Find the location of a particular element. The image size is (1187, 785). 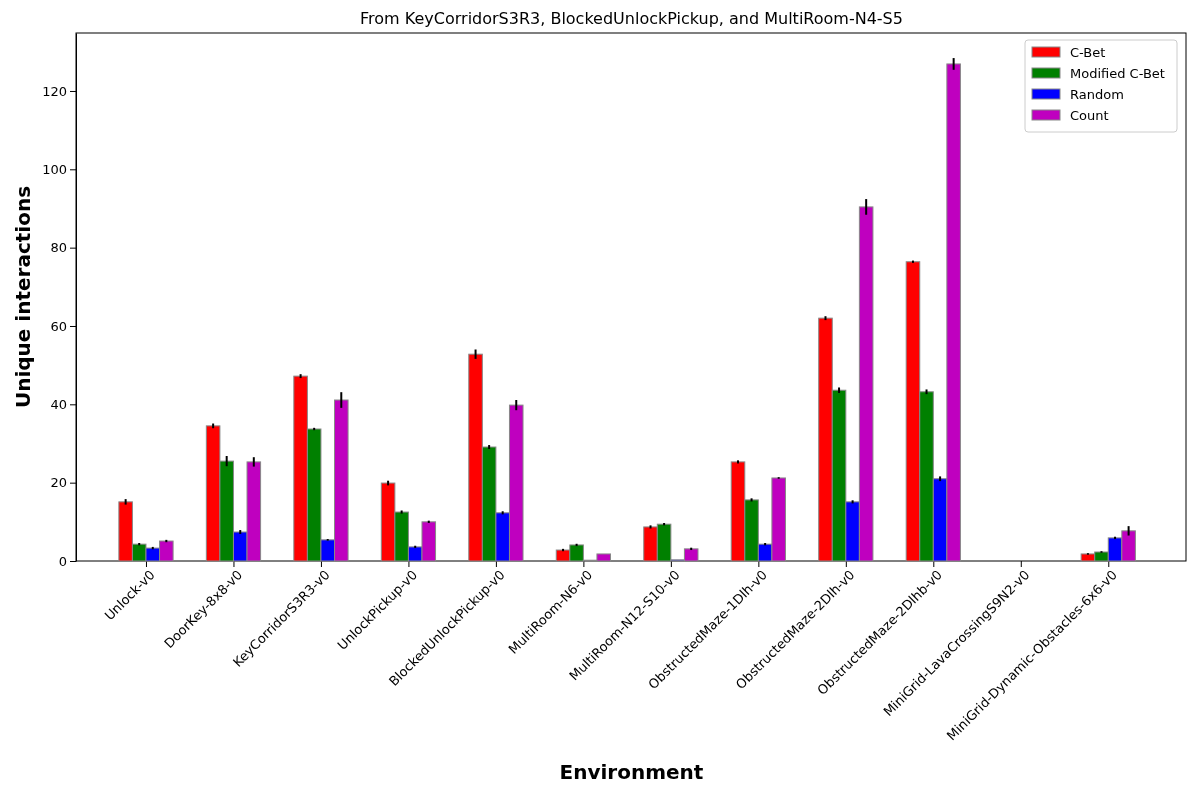

legend-label: C-Bet is located at coordinates (1088, 52).